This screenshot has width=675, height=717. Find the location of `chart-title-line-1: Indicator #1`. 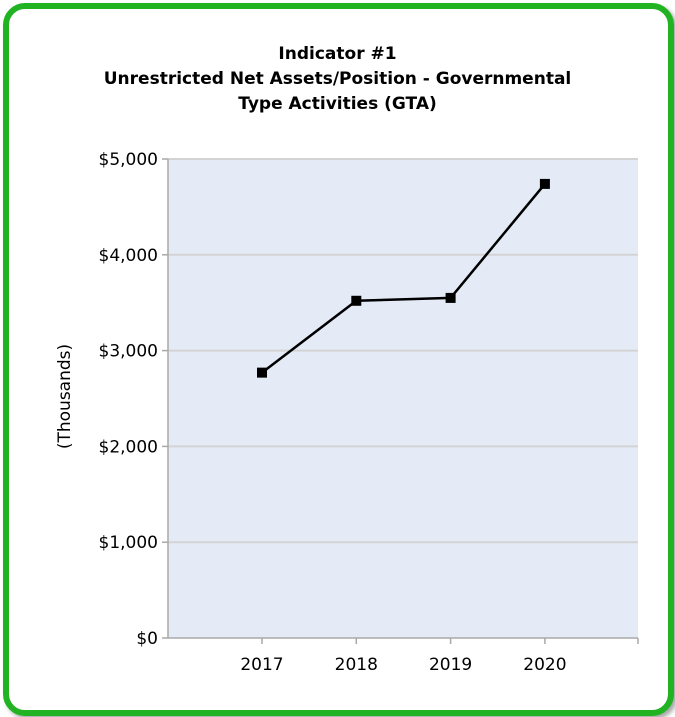

chart-title-line-1: Indicator #1 is located at coordinates (337, 54).